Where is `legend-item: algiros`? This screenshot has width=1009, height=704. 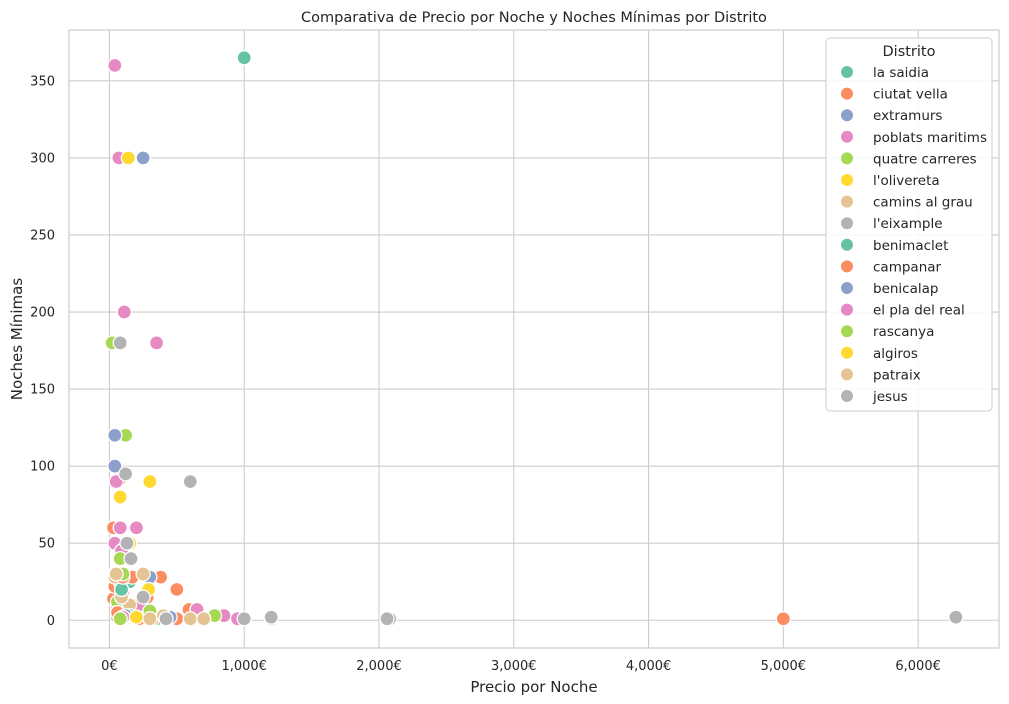 legend-item: algiros is located at coordinates (879, 353).